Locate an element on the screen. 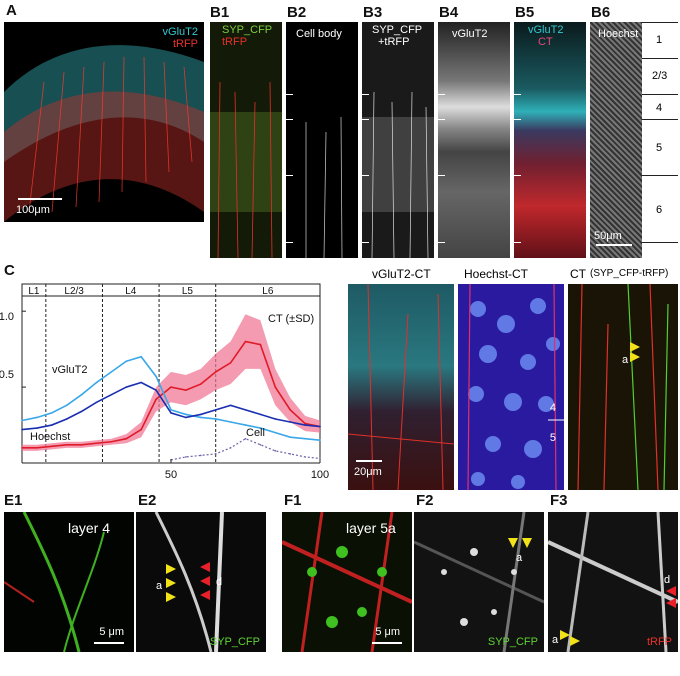 This screenshot has height=676, width=680. panel-d2-image: 4 5 is located at coordinates (511, 387).